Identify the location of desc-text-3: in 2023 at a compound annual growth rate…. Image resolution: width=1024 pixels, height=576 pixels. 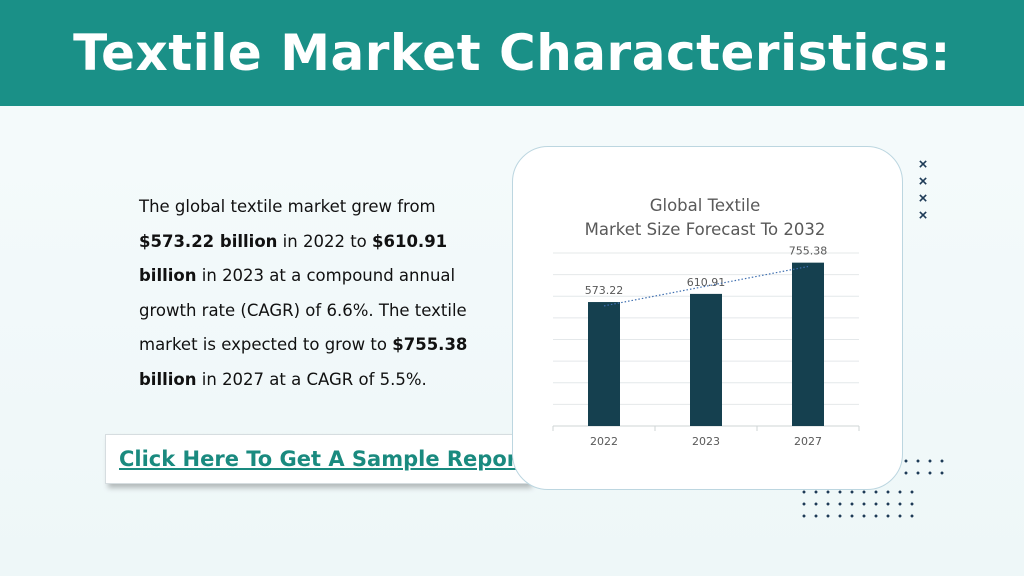
(303, 310).